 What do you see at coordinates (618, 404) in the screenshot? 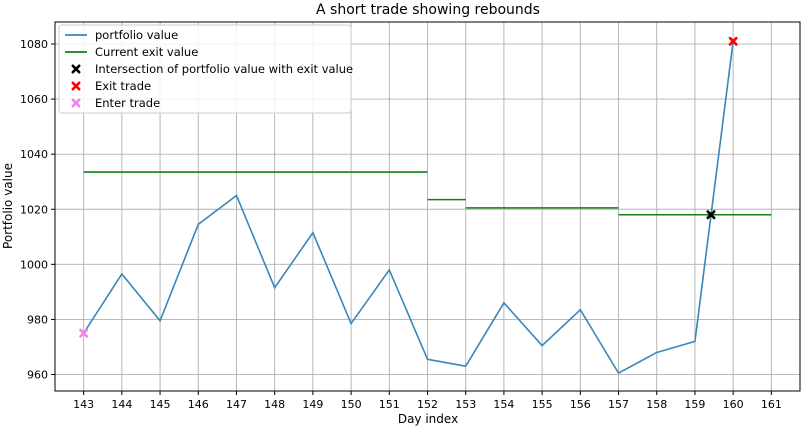
I see `x-tick-label: 157` at bounding box center [618, 404].